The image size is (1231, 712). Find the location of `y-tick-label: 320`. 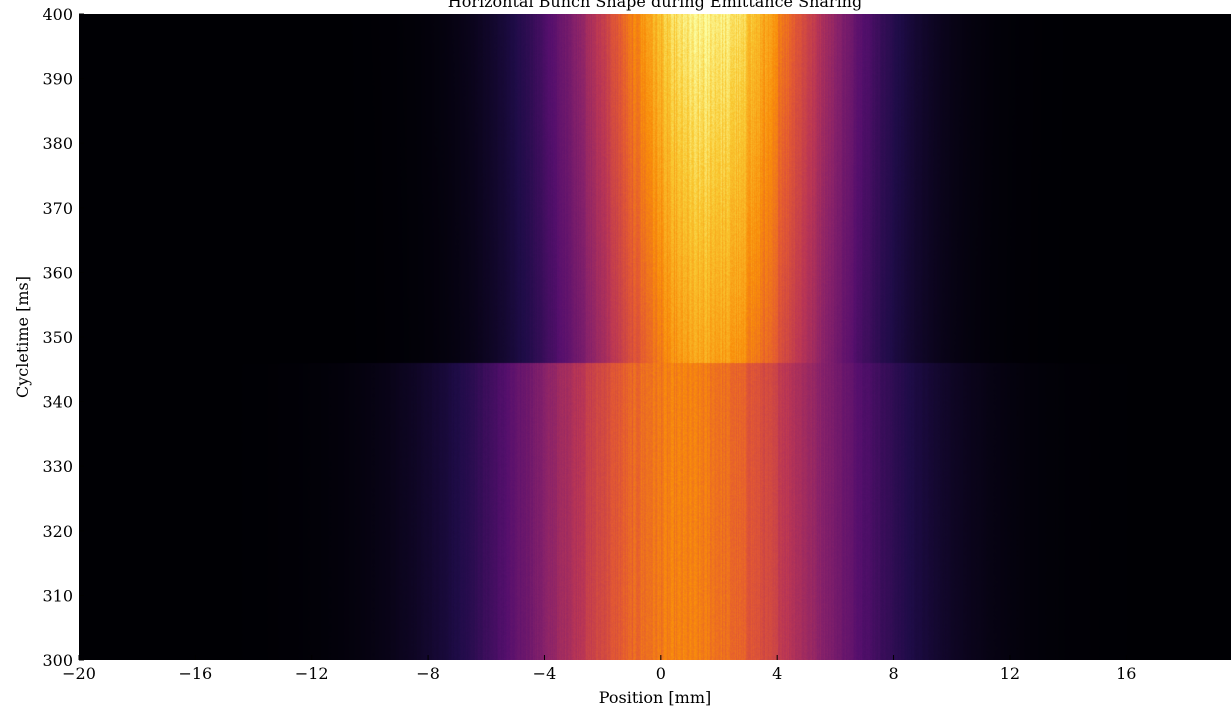

y-tick-label: 320 is located at coordinates (57, 531).